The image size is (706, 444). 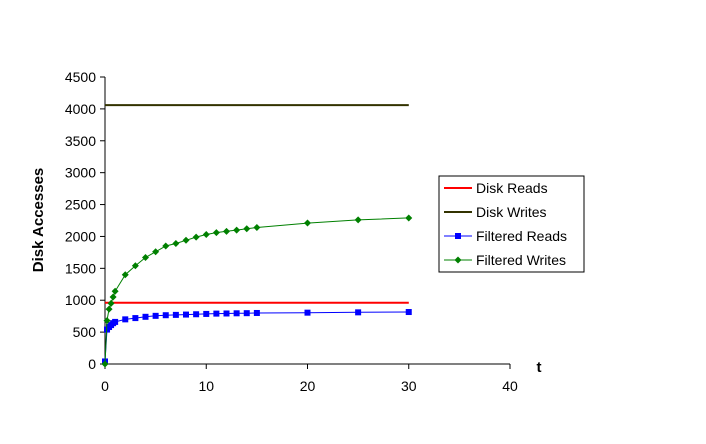 I want to click on y-tick-label: 500, so click(x=85, y=332).